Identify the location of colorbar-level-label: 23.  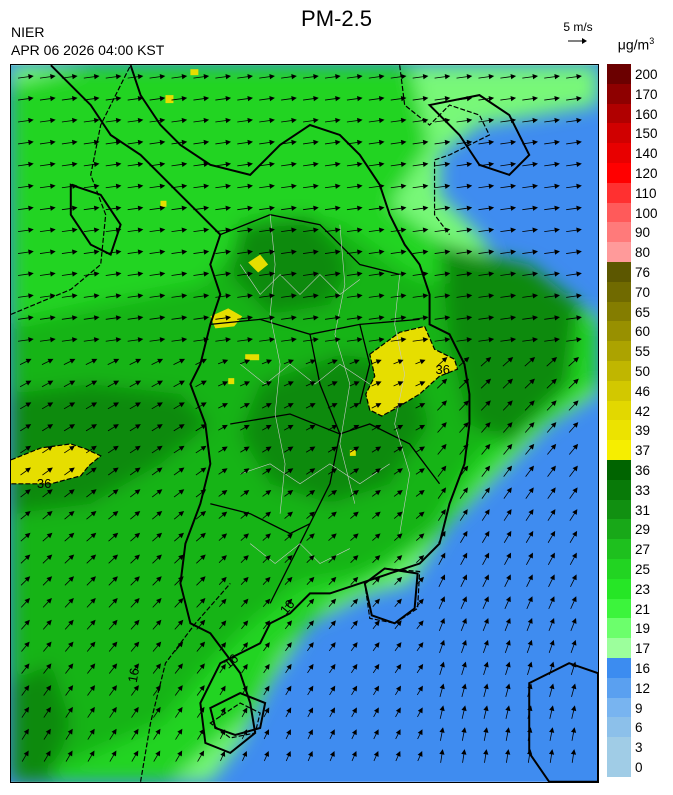
(643, 589).